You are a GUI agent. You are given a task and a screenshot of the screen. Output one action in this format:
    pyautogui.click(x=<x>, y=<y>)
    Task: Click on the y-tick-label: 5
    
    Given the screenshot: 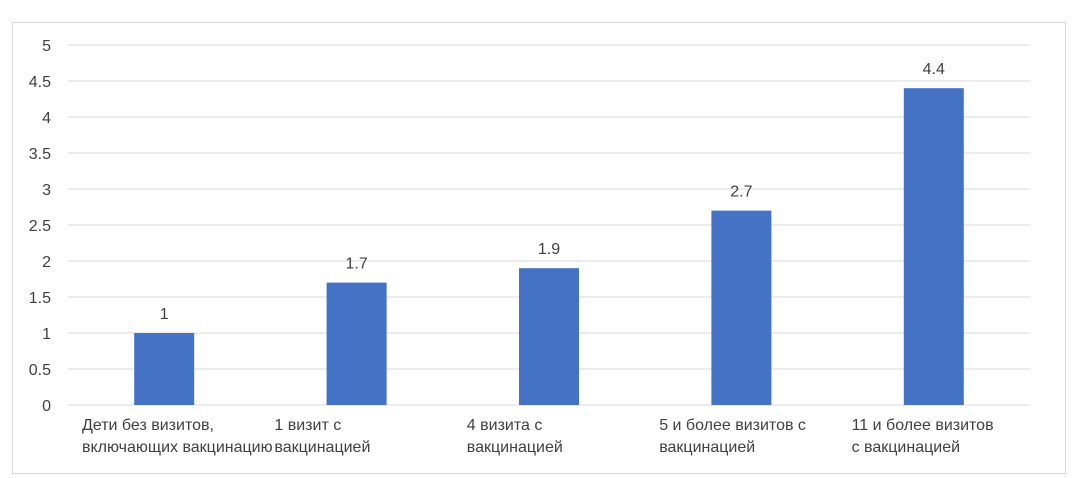 What is the action you would take?
    pyautogui.click(x=46, y=46)
    